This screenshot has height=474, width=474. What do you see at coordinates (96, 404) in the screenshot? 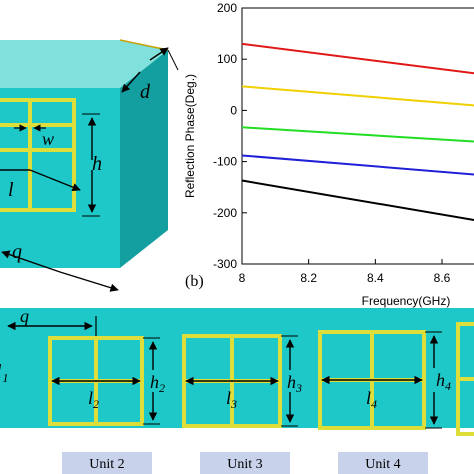
I see `unit-2-l-subscript: 2` at bounding box center [96, 404].